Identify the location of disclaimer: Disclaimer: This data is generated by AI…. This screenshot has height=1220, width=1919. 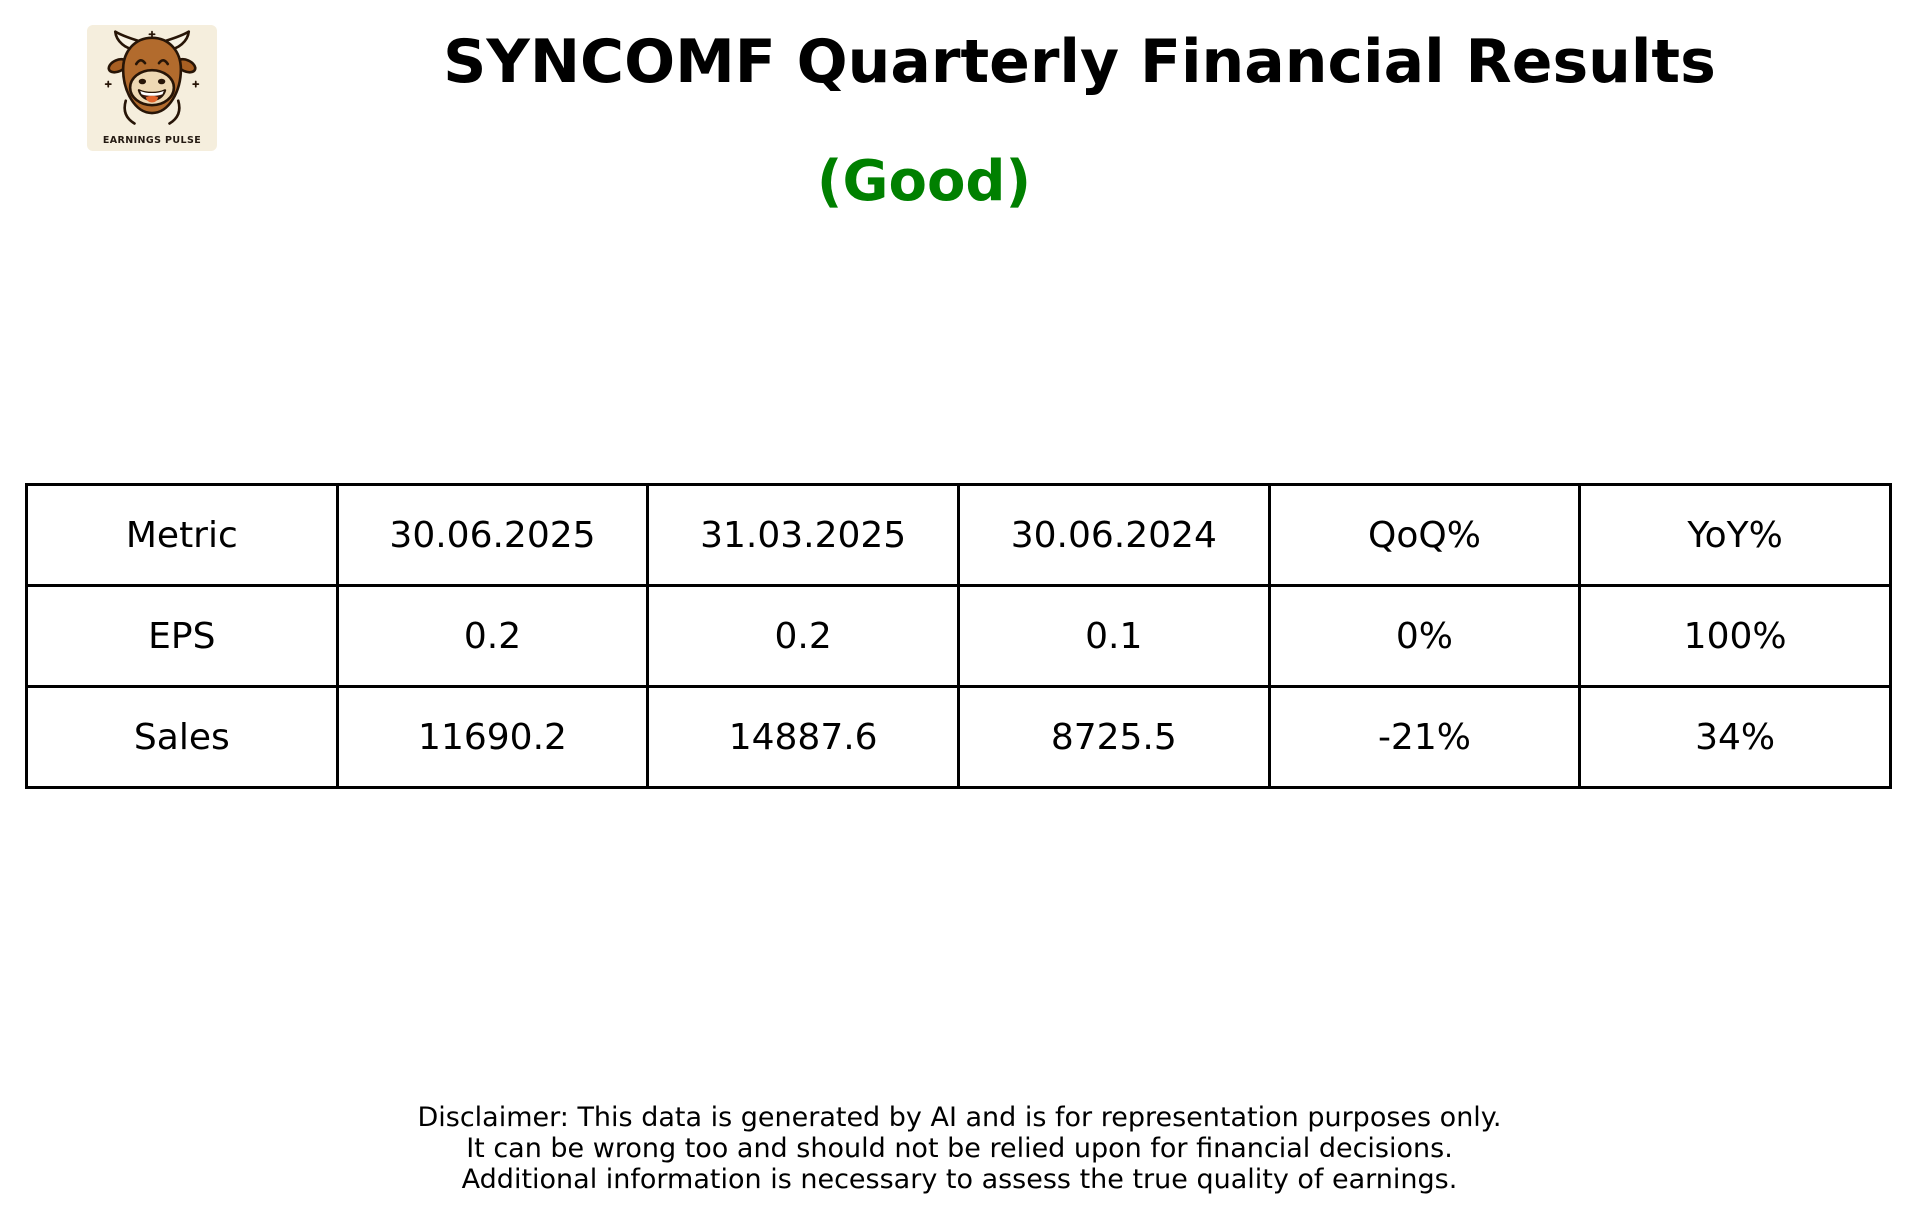
(959, 1148).